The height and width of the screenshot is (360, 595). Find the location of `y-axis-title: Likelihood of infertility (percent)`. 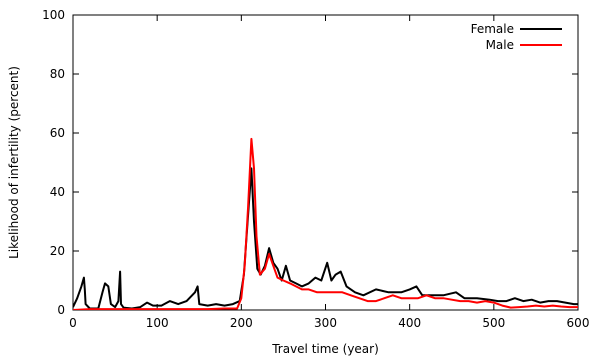

y-axis-title: Likelihood of infertility (percent) is located at coordinates (14, 162).